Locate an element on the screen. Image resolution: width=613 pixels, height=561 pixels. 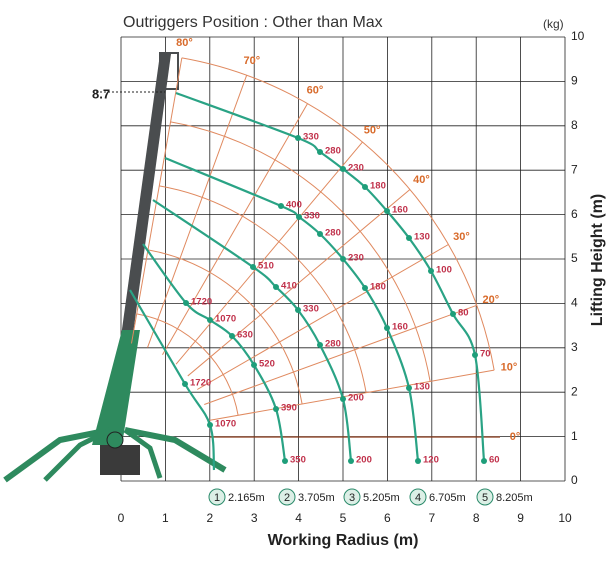
x-tick-label: 1 is located at coordinates (165, 518).